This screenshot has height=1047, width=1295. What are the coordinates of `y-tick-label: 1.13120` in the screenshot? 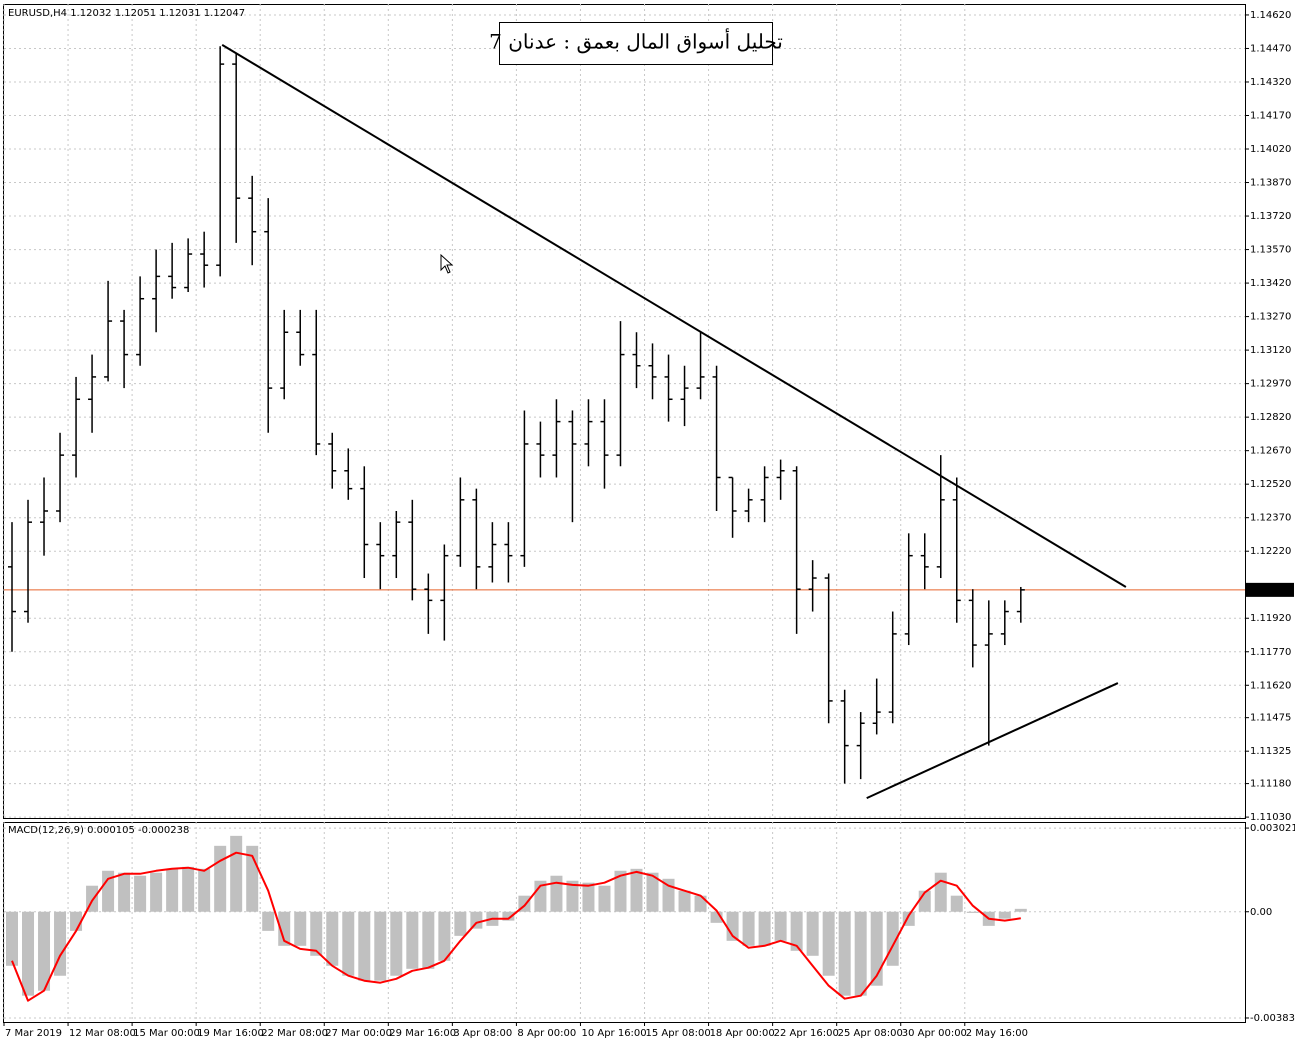 It's located at (1270, 350).